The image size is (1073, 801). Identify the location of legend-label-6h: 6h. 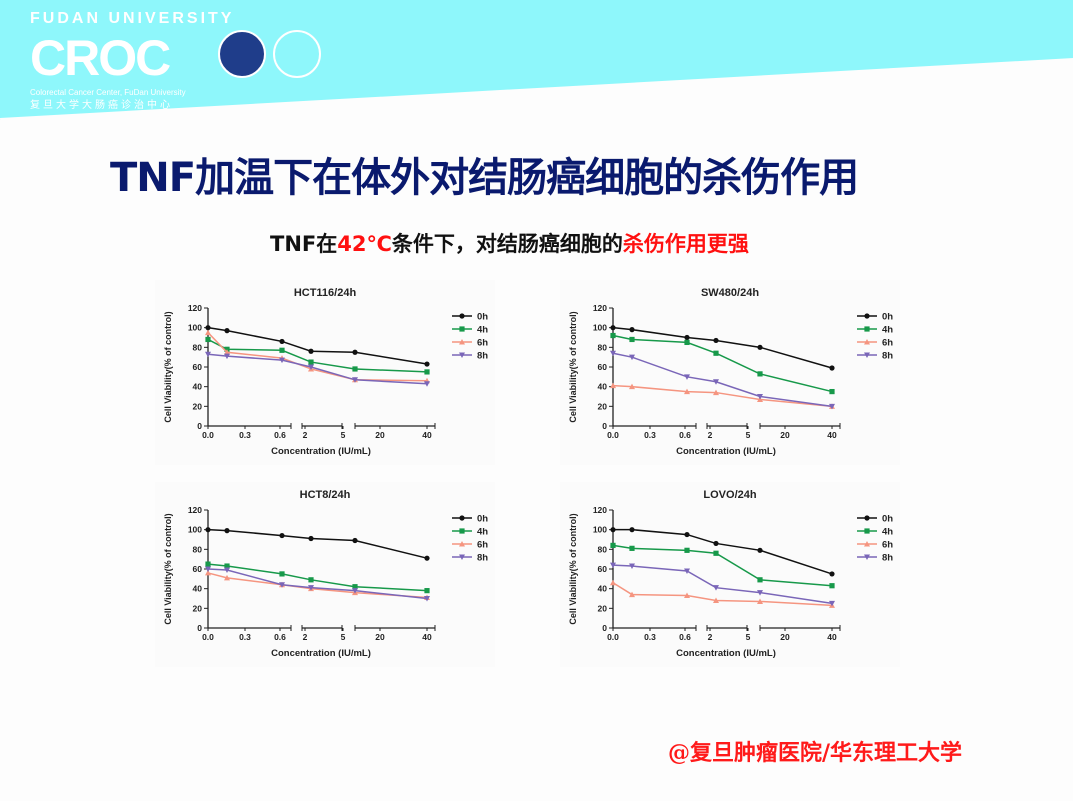
(887, 343).